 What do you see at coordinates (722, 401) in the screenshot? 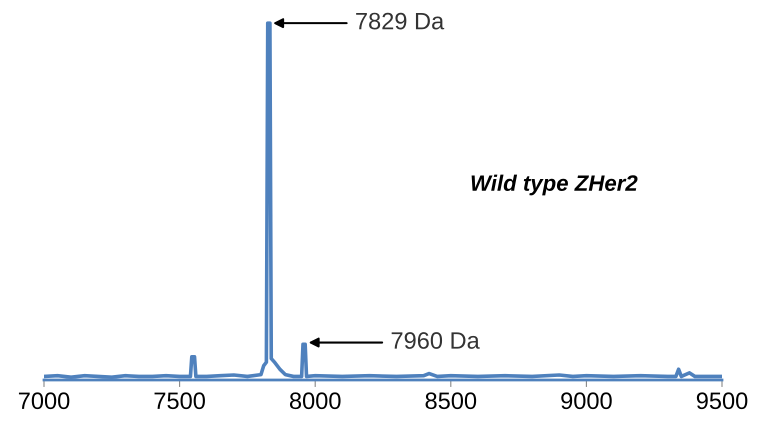
I see `x-tick-label: 9500` at bounding box center [722, 401].